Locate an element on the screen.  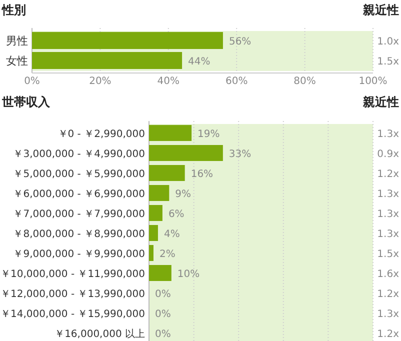
y-tick-label: ￥8,000,000 - ￥8,990,000 is located at coordinates (79, 234).